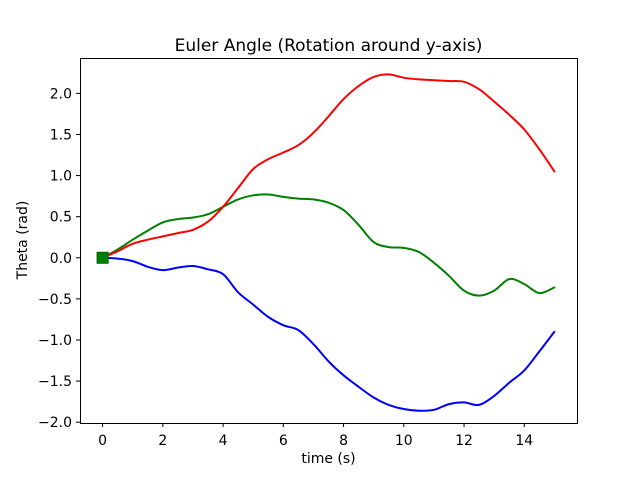 This screenshot has width=640, height=480. I want to click on x-tick-label: 0, so click(102, 441).